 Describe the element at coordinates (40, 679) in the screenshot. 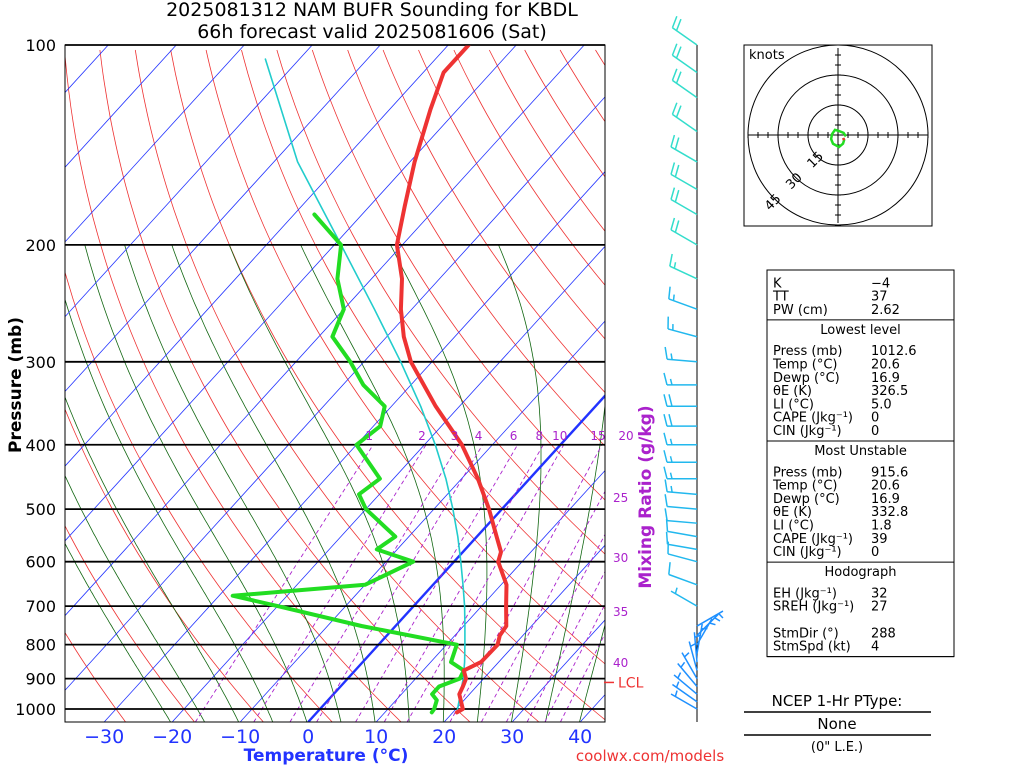

I see `pressure-tick-label: 900` at that location.